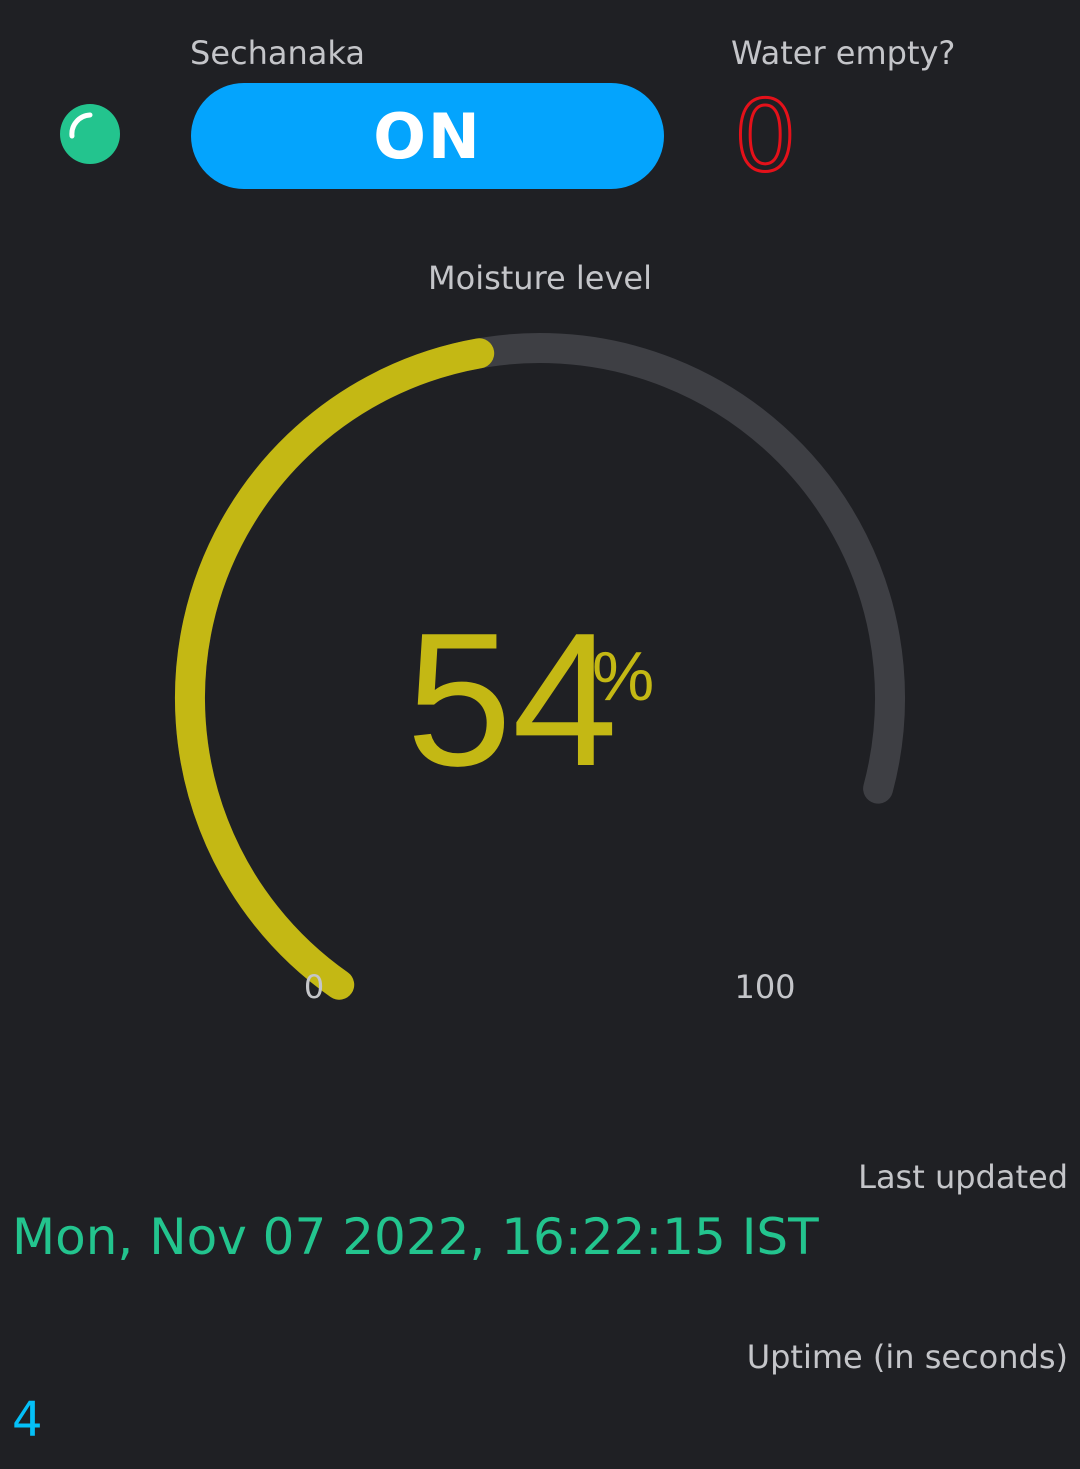 The image size is (1080, 1469). I want to click on status-led, so click(90, 134).